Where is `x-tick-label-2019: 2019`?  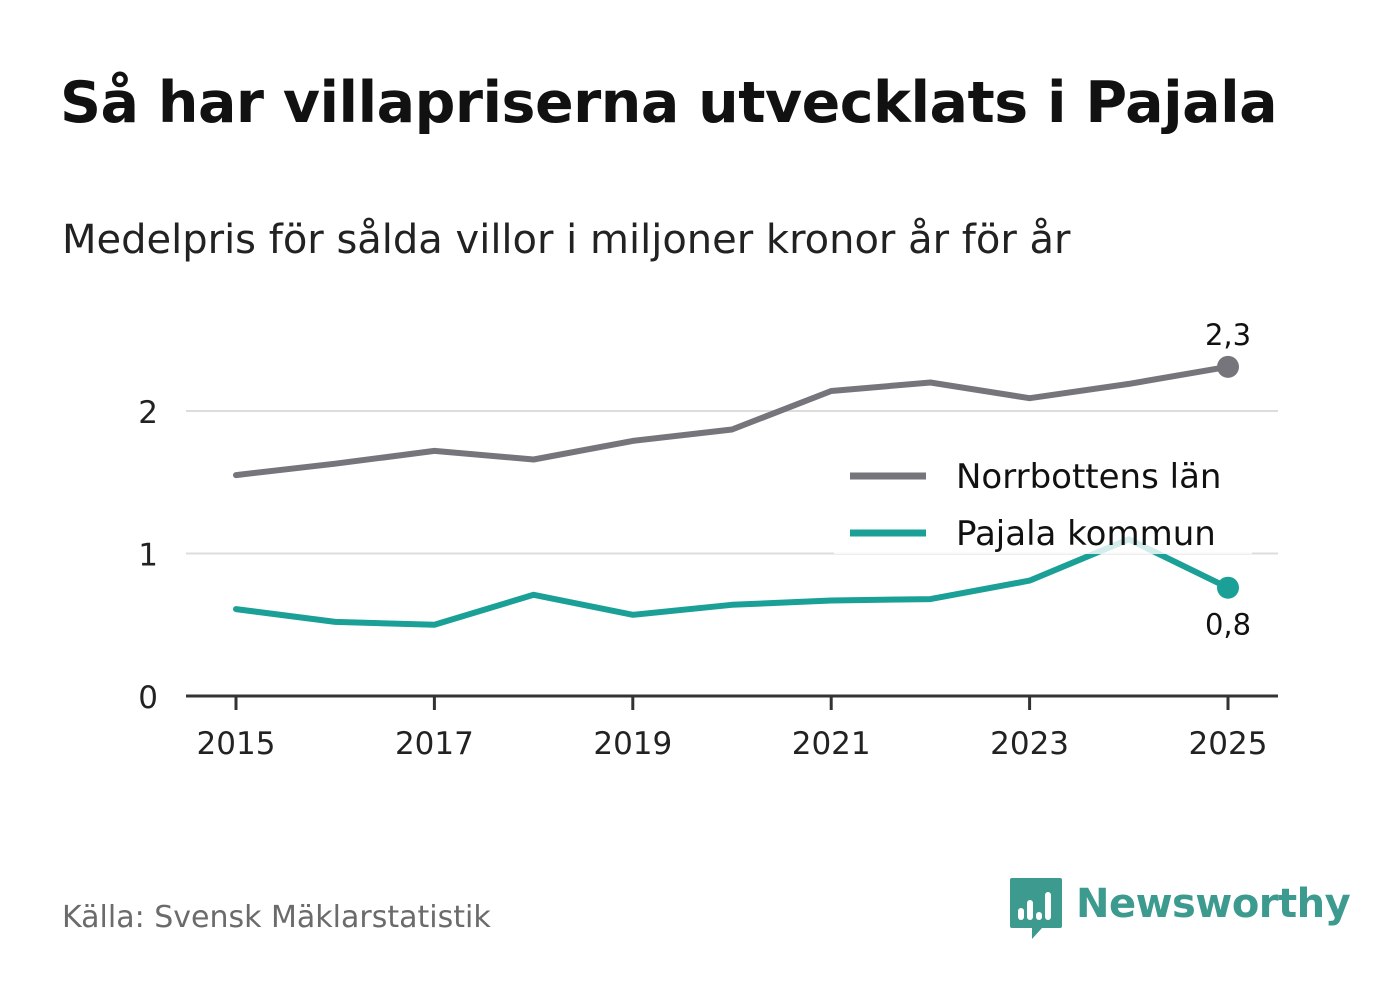 x-tick-label-2019: 2019 is located at coordinates (632, 744).